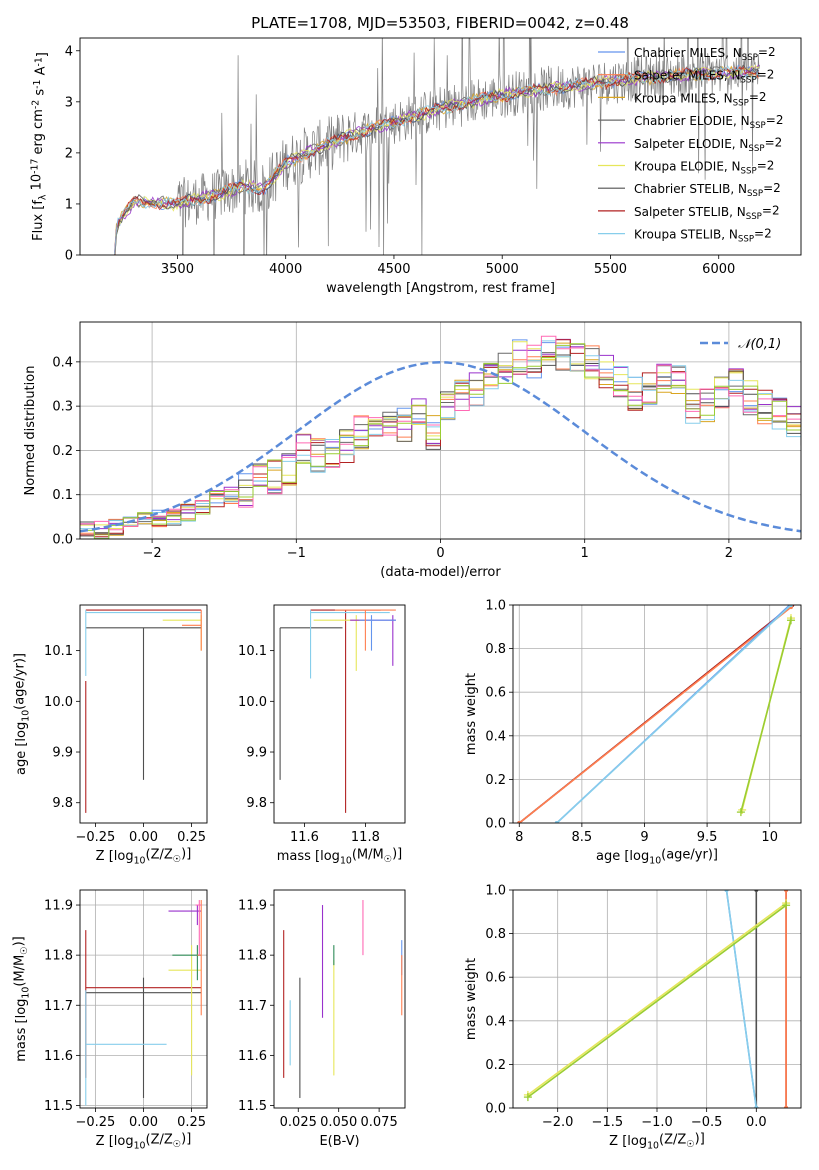 The image size is (819, 1170). Describe the element at coordinates (69, 256) in the screenshot. I see `y-tick-label: 0` at that location.